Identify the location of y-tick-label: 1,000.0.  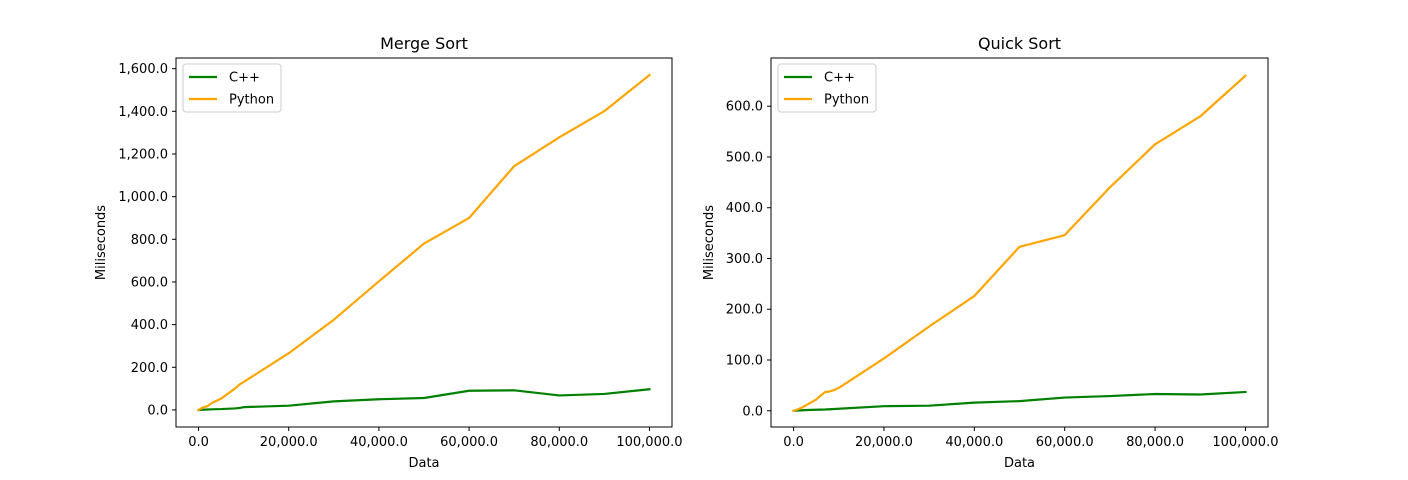
(143, 197).